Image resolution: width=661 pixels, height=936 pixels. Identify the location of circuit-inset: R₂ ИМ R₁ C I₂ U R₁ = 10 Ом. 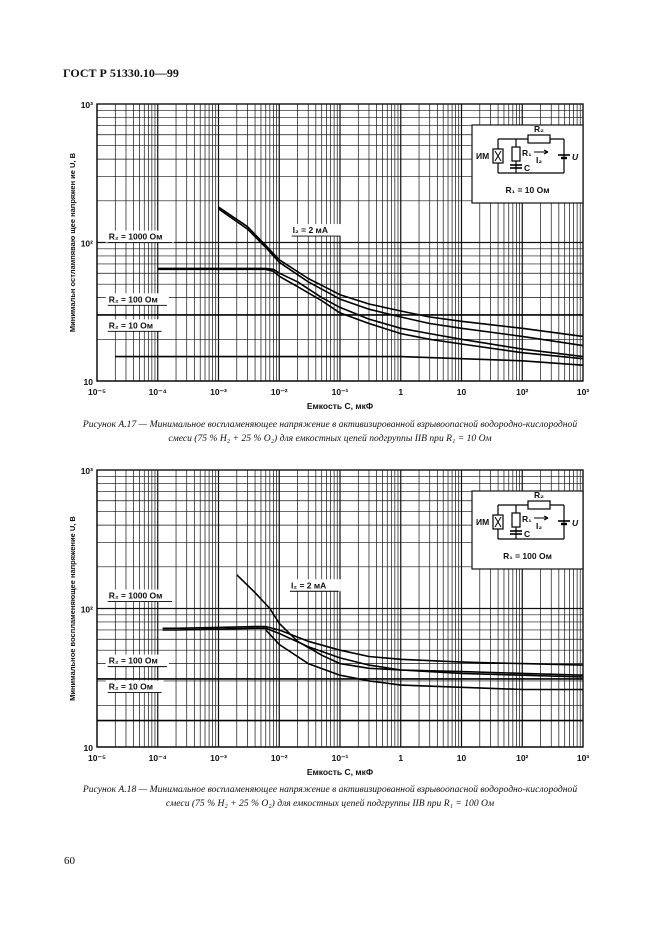
(527, 164).